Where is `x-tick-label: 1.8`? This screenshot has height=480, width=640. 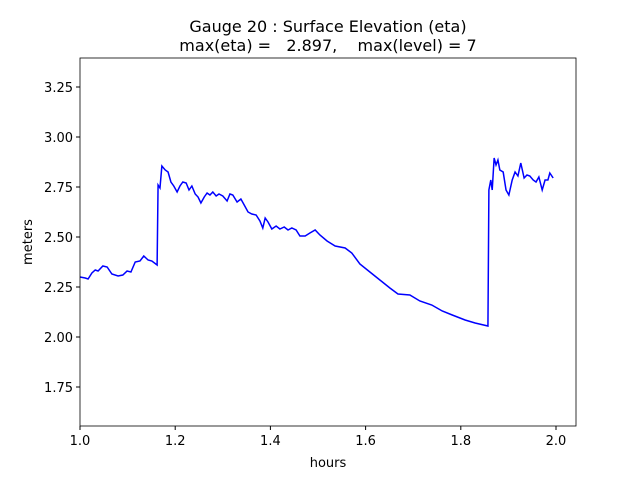
x-tick-label: 1.8 is located at coordinates (460, 441).